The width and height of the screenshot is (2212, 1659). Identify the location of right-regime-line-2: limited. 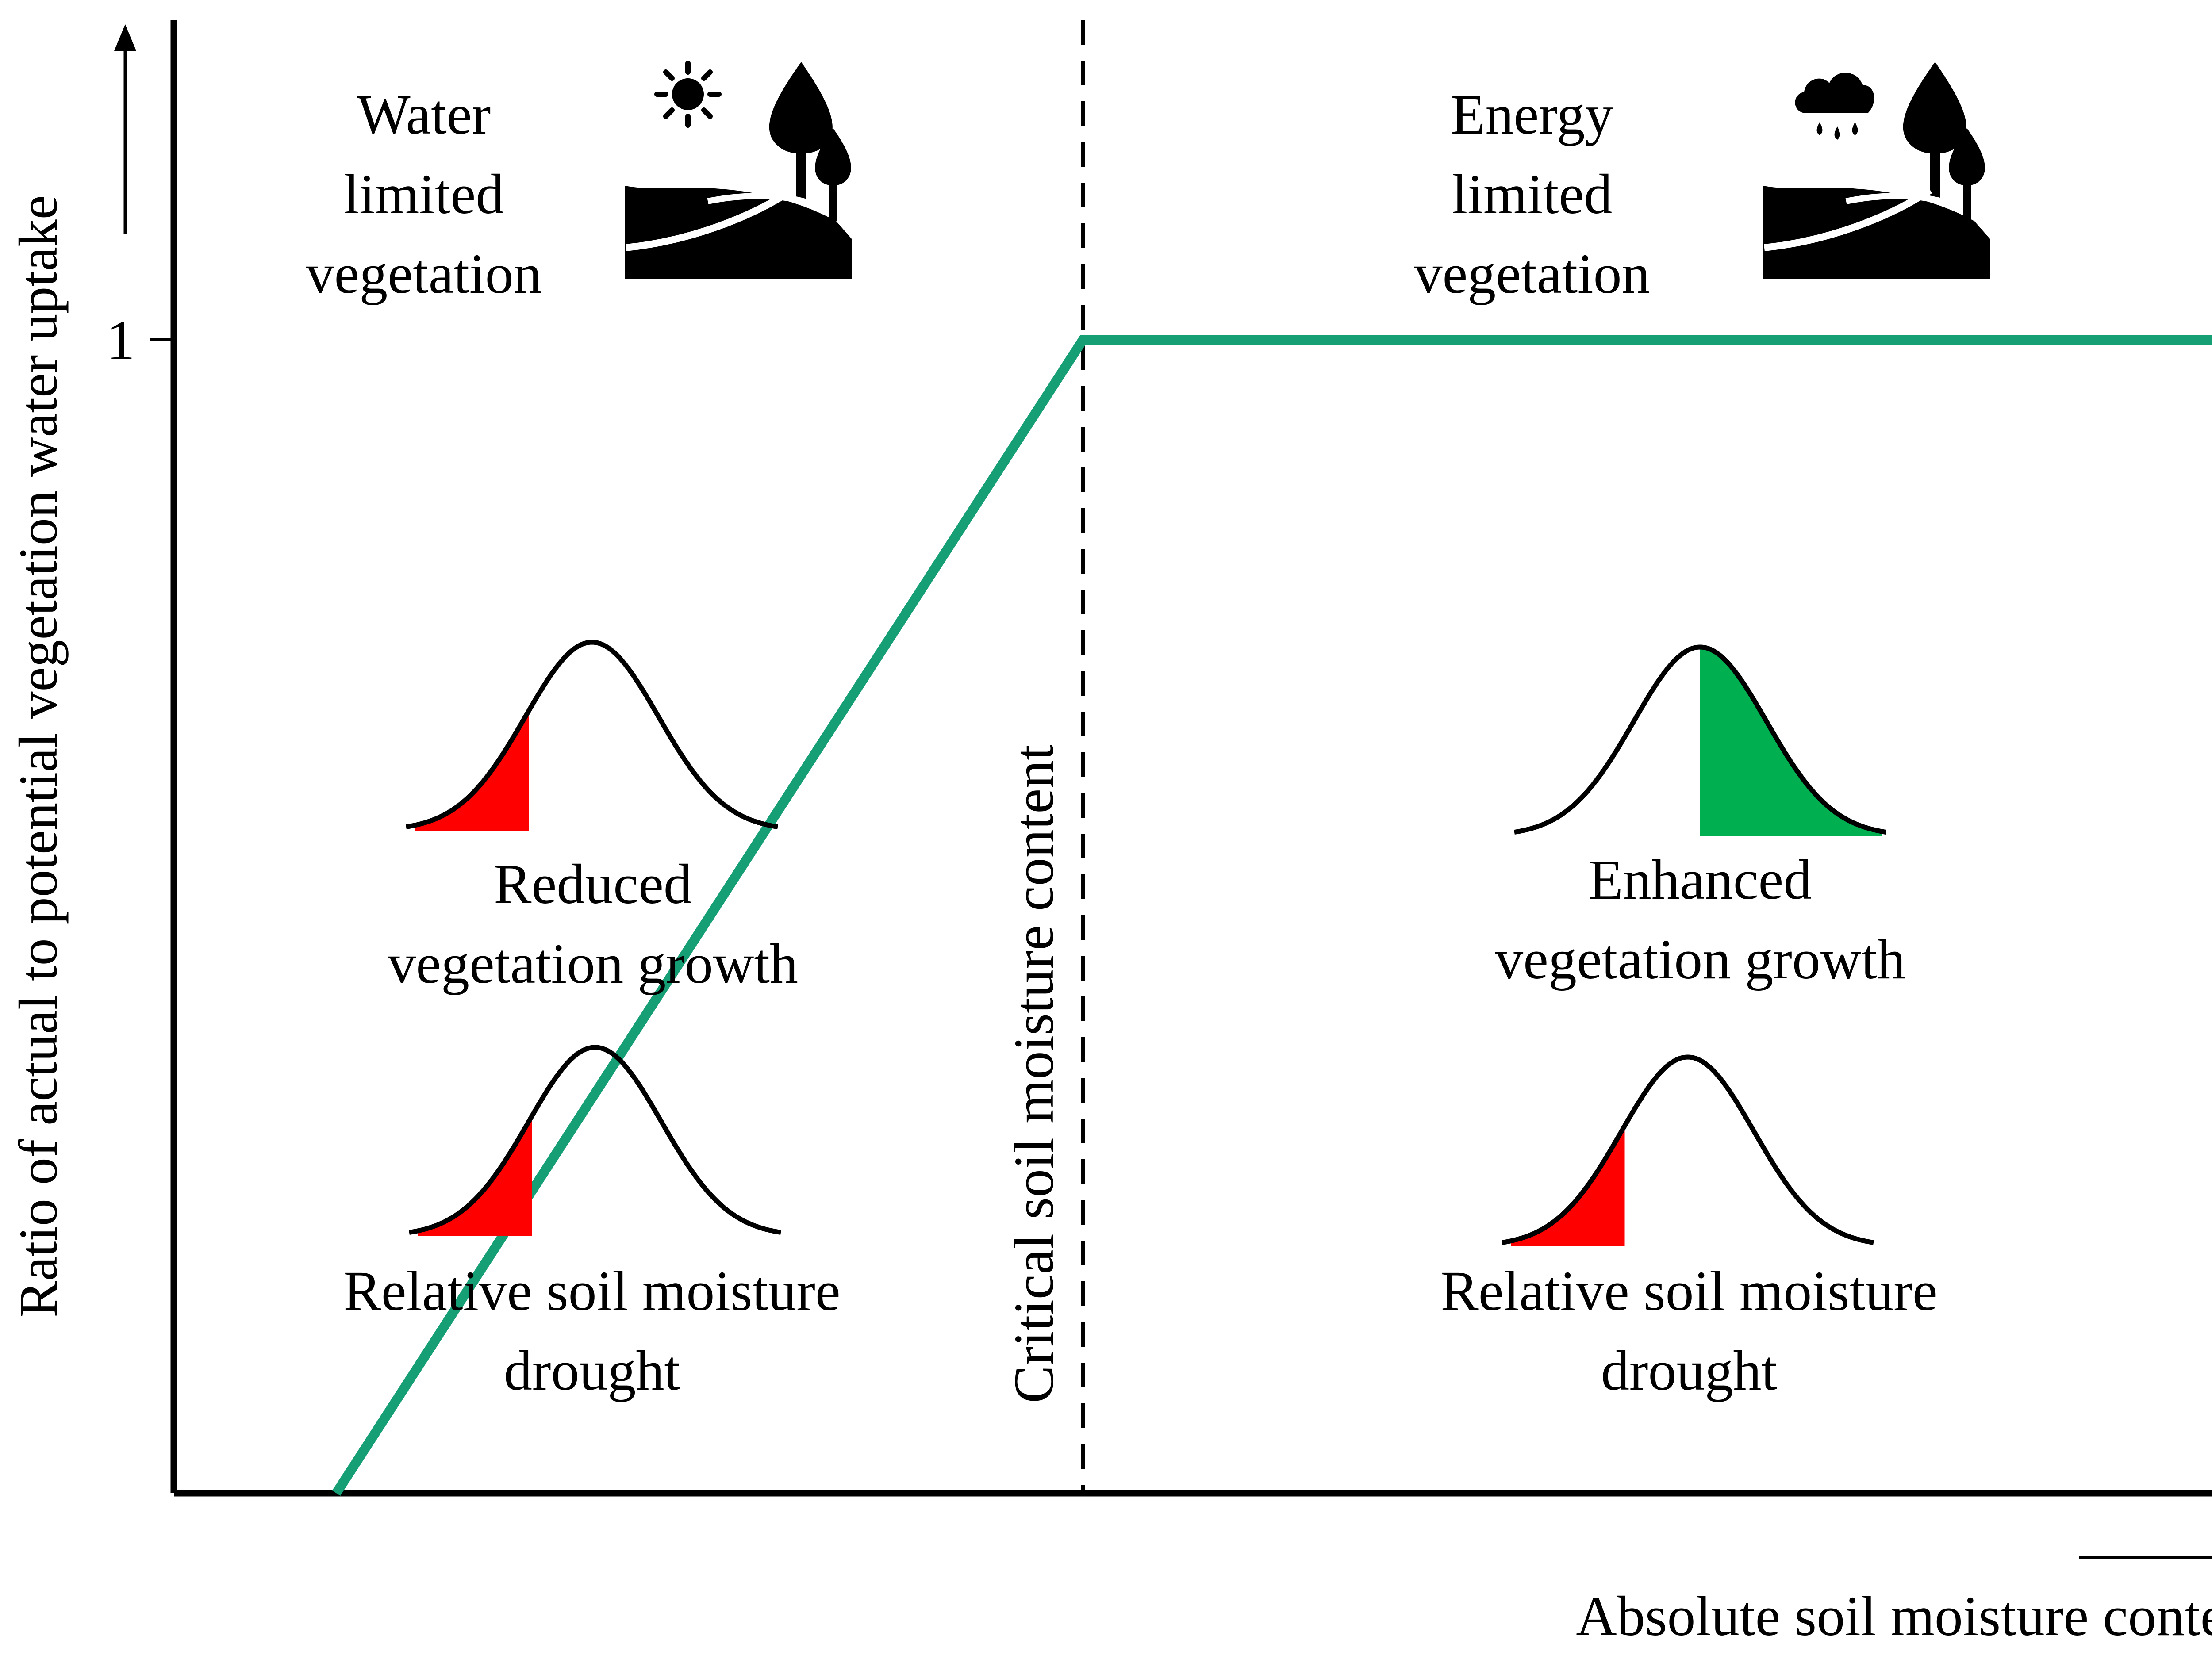
(1533, 194).